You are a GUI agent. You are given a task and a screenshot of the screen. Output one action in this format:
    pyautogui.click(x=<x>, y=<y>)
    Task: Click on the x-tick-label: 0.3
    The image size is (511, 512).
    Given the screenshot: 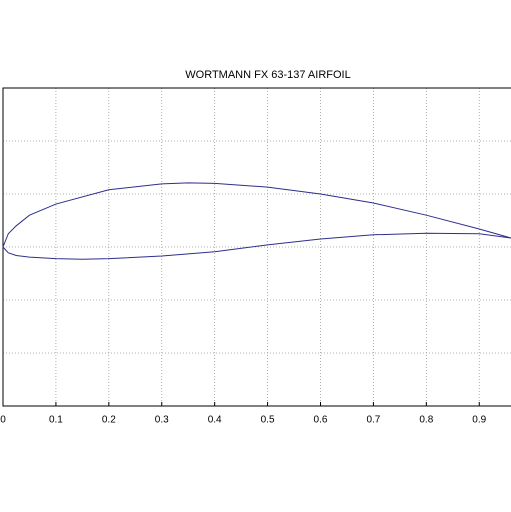 What is the action you would take?
    pyautogui.click(x=162, y=420)
    